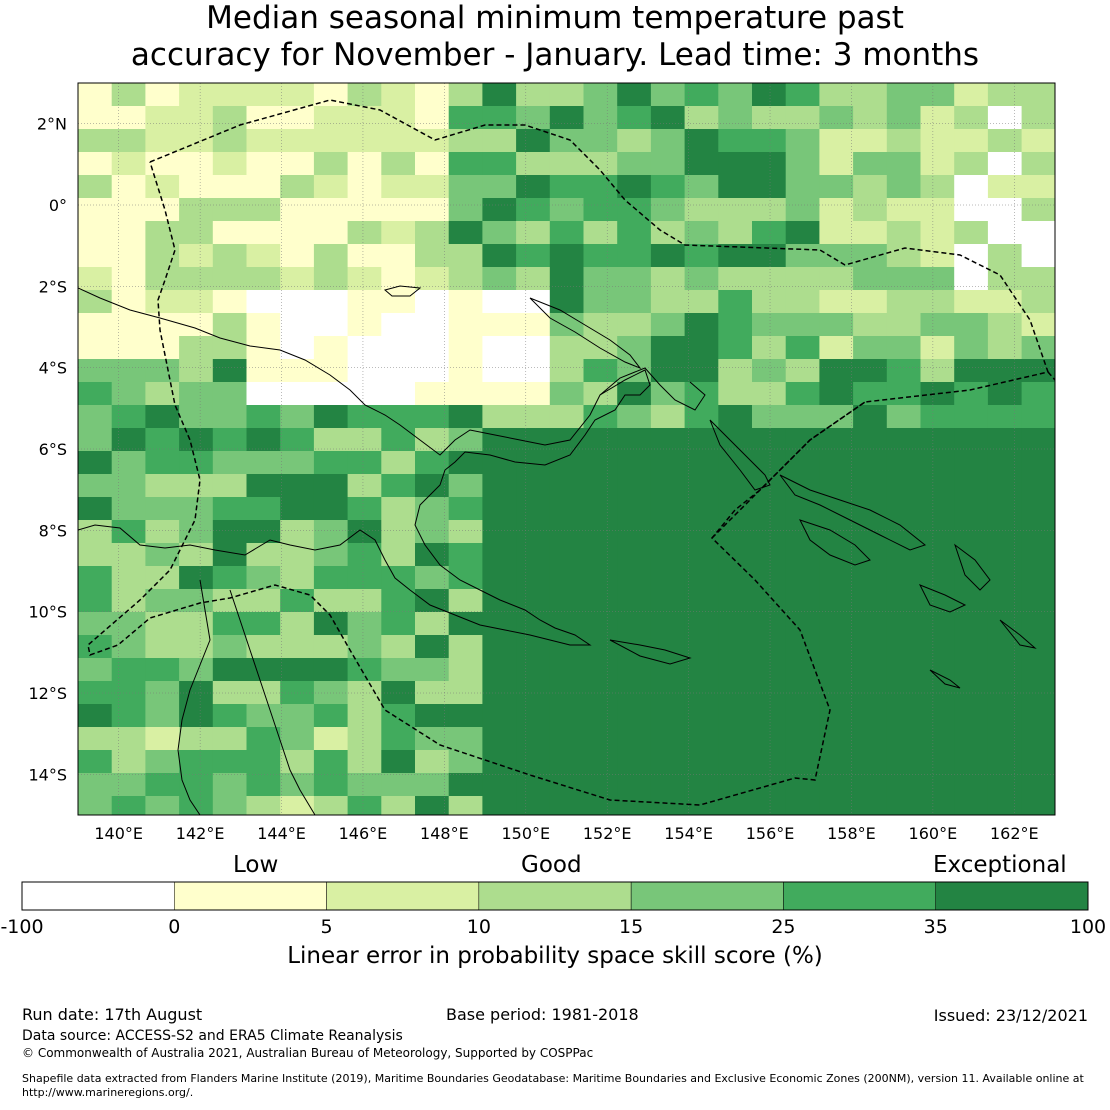 The image size is (1110, 1110). What do you see at coordinates (553, 927) in the screenshot?
I see `colorbar-tick-labels: -100 0 5 10 15 25 35 100` at bounding box center [553, 927].